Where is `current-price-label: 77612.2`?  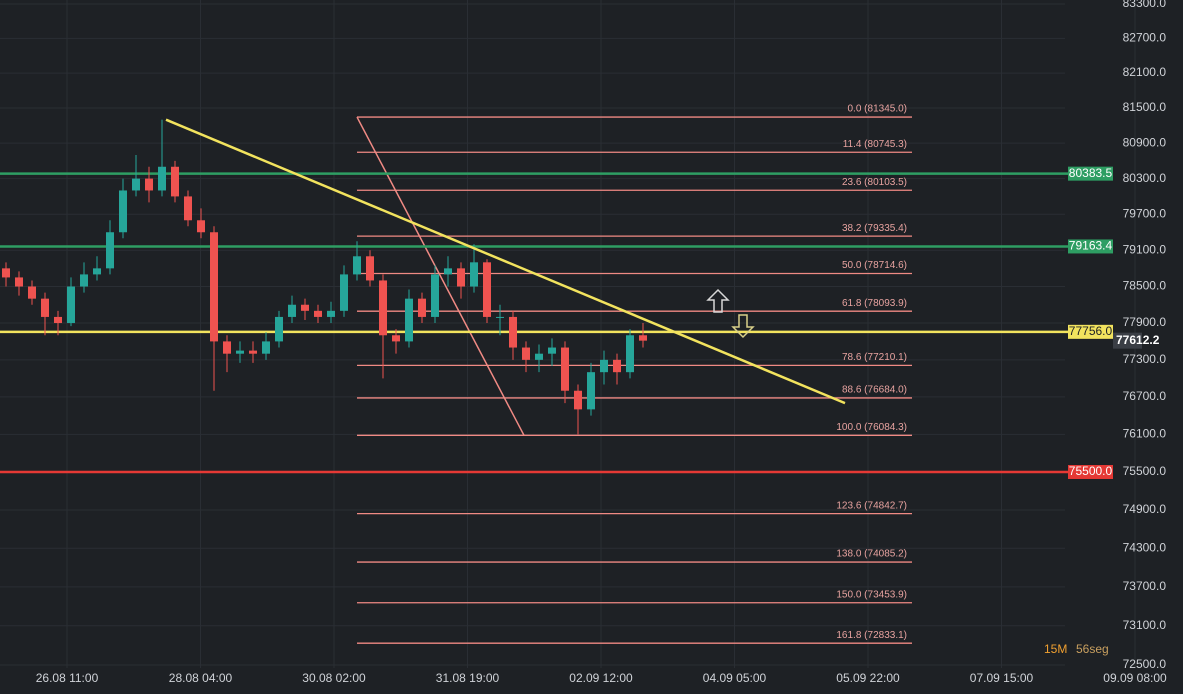
current-price-label: 77612.2 is located at coordinates (1138, 340).